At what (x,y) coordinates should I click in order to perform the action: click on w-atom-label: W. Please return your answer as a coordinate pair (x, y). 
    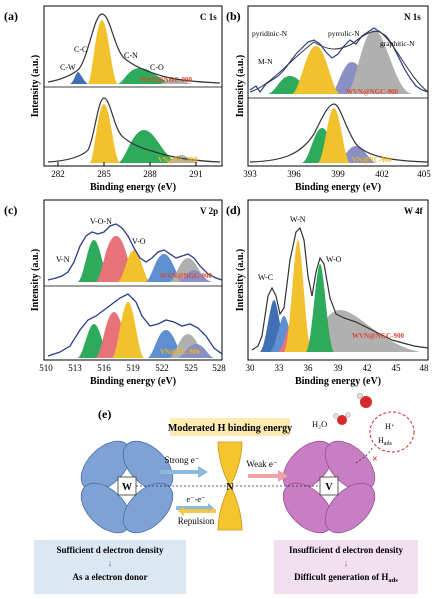
    Looking at the image, I should click on (127, 487).